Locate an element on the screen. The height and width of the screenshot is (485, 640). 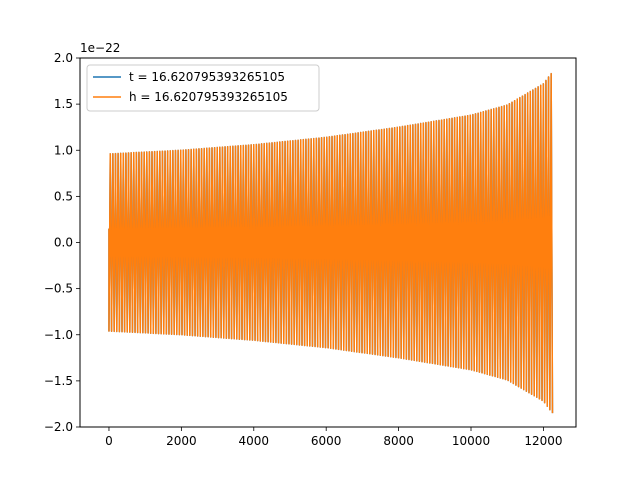
x-tick-label: 12000 is located at coordinates (543, 441).